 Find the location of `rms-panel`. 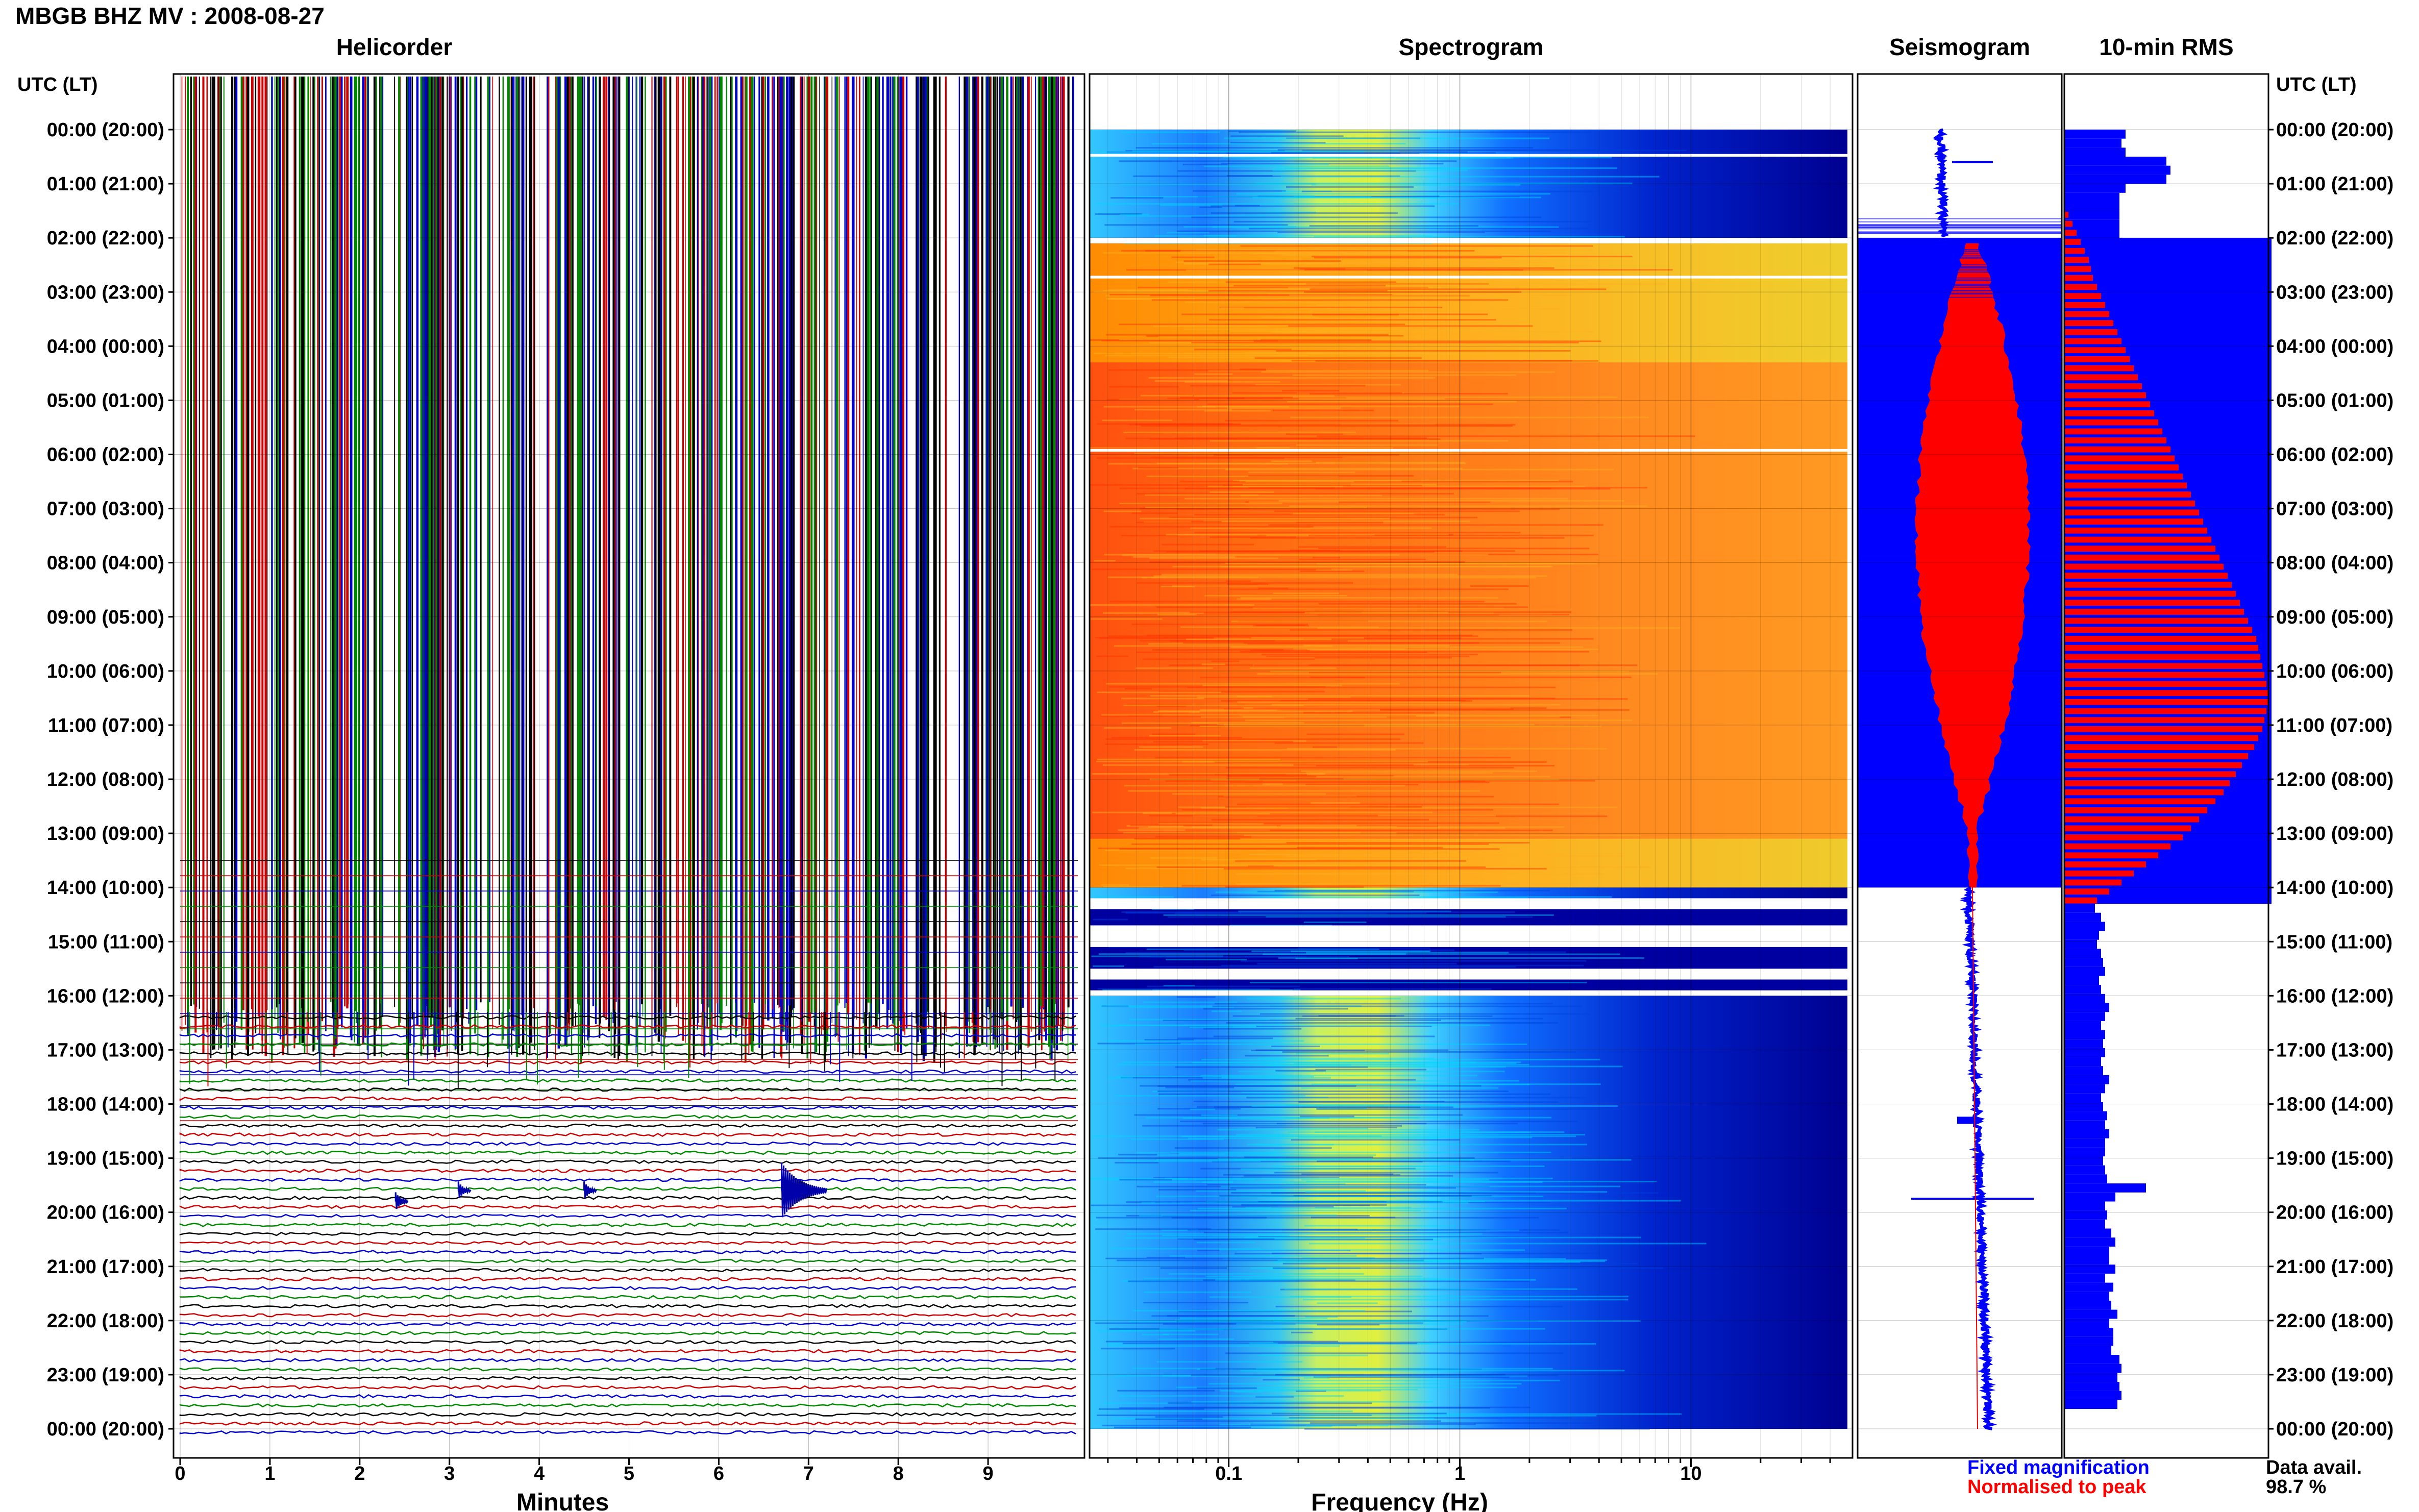

rms-panel is located at coordinates (2168, 769).